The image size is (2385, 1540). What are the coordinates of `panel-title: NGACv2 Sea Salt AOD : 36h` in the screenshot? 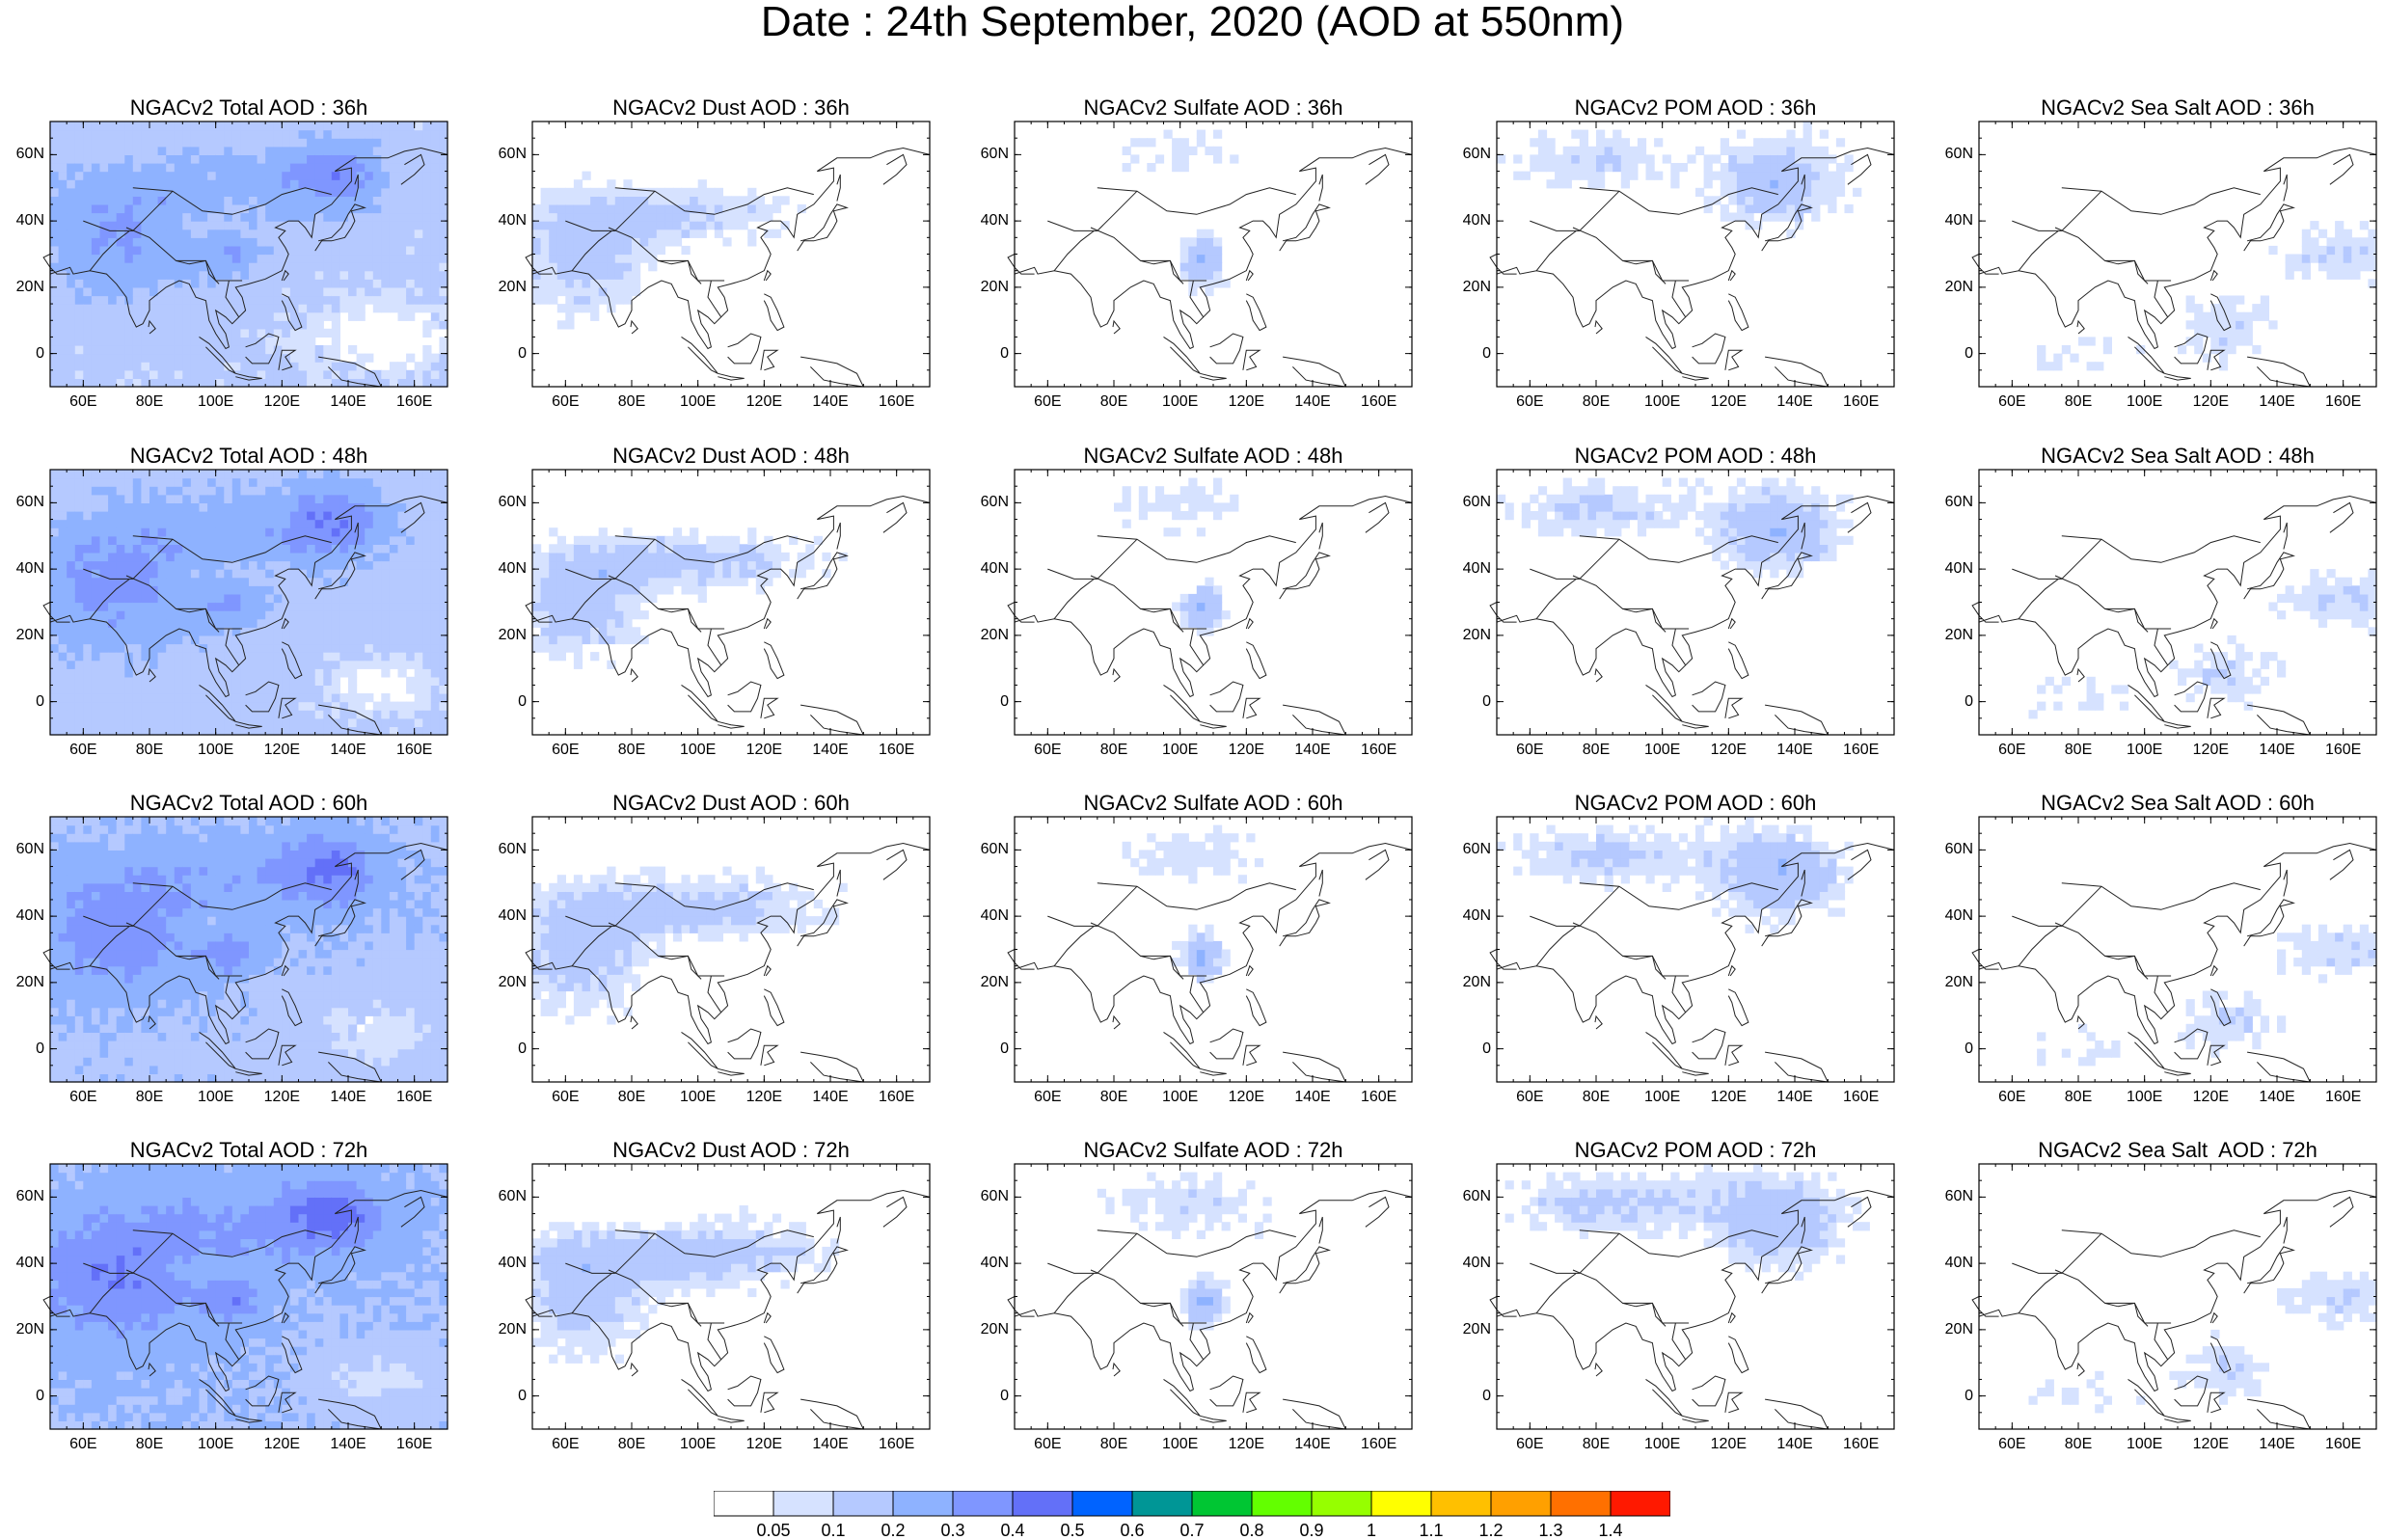 It's located at (2163, 108).